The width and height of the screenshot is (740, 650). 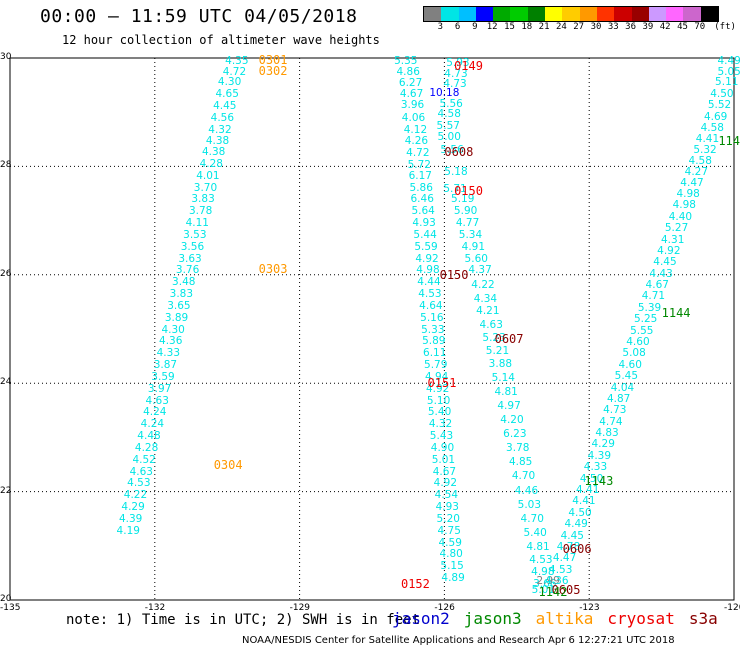 I want to click on swh-value-label: 4.47, so click(x=564, y=558).